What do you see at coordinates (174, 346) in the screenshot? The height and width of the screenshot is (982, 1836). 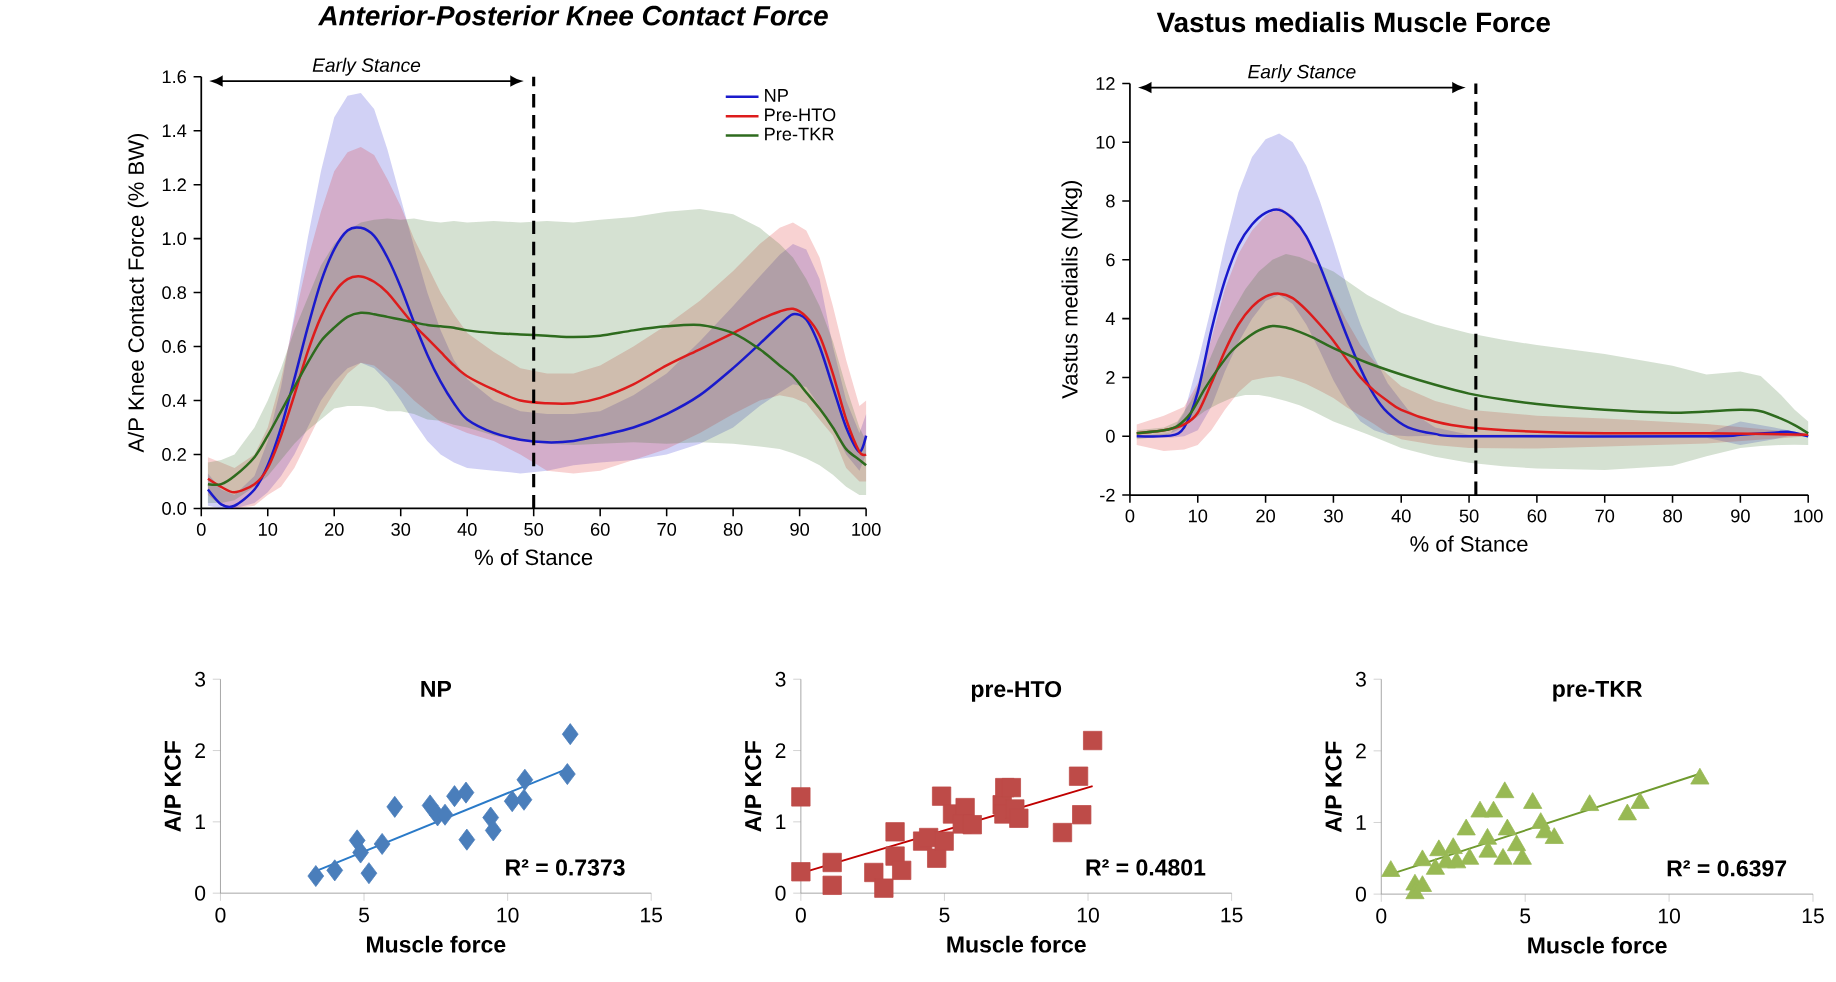 I see `y-tick-label: 0.6` at bounding box center [174, 346].